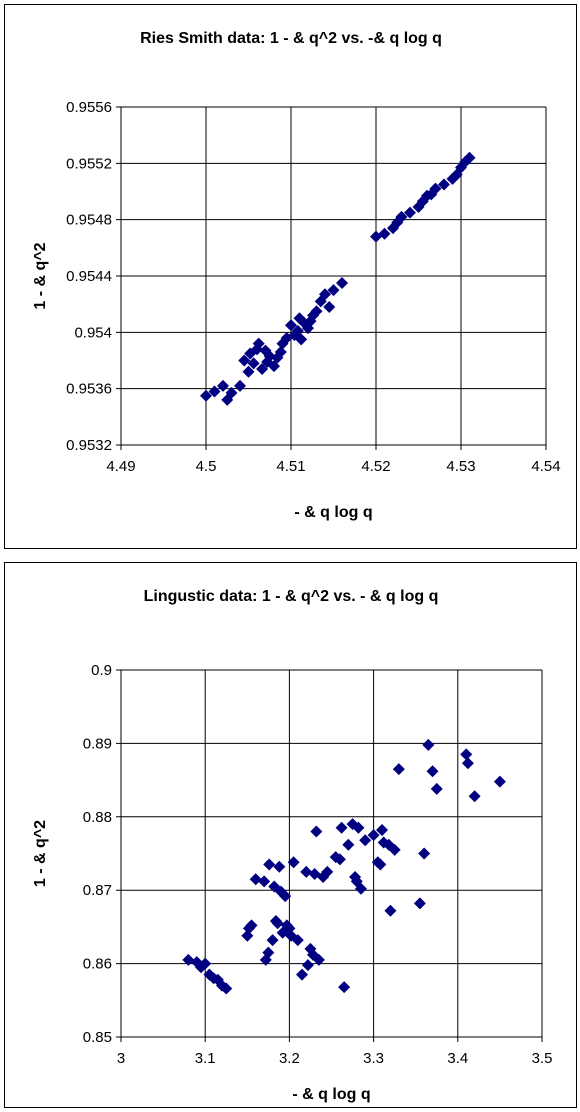 The image size is (580, 1112). Describe the element at coordinates (89, 276) in the screenshot. I see `y-tick-label: 0.9544` at that location.